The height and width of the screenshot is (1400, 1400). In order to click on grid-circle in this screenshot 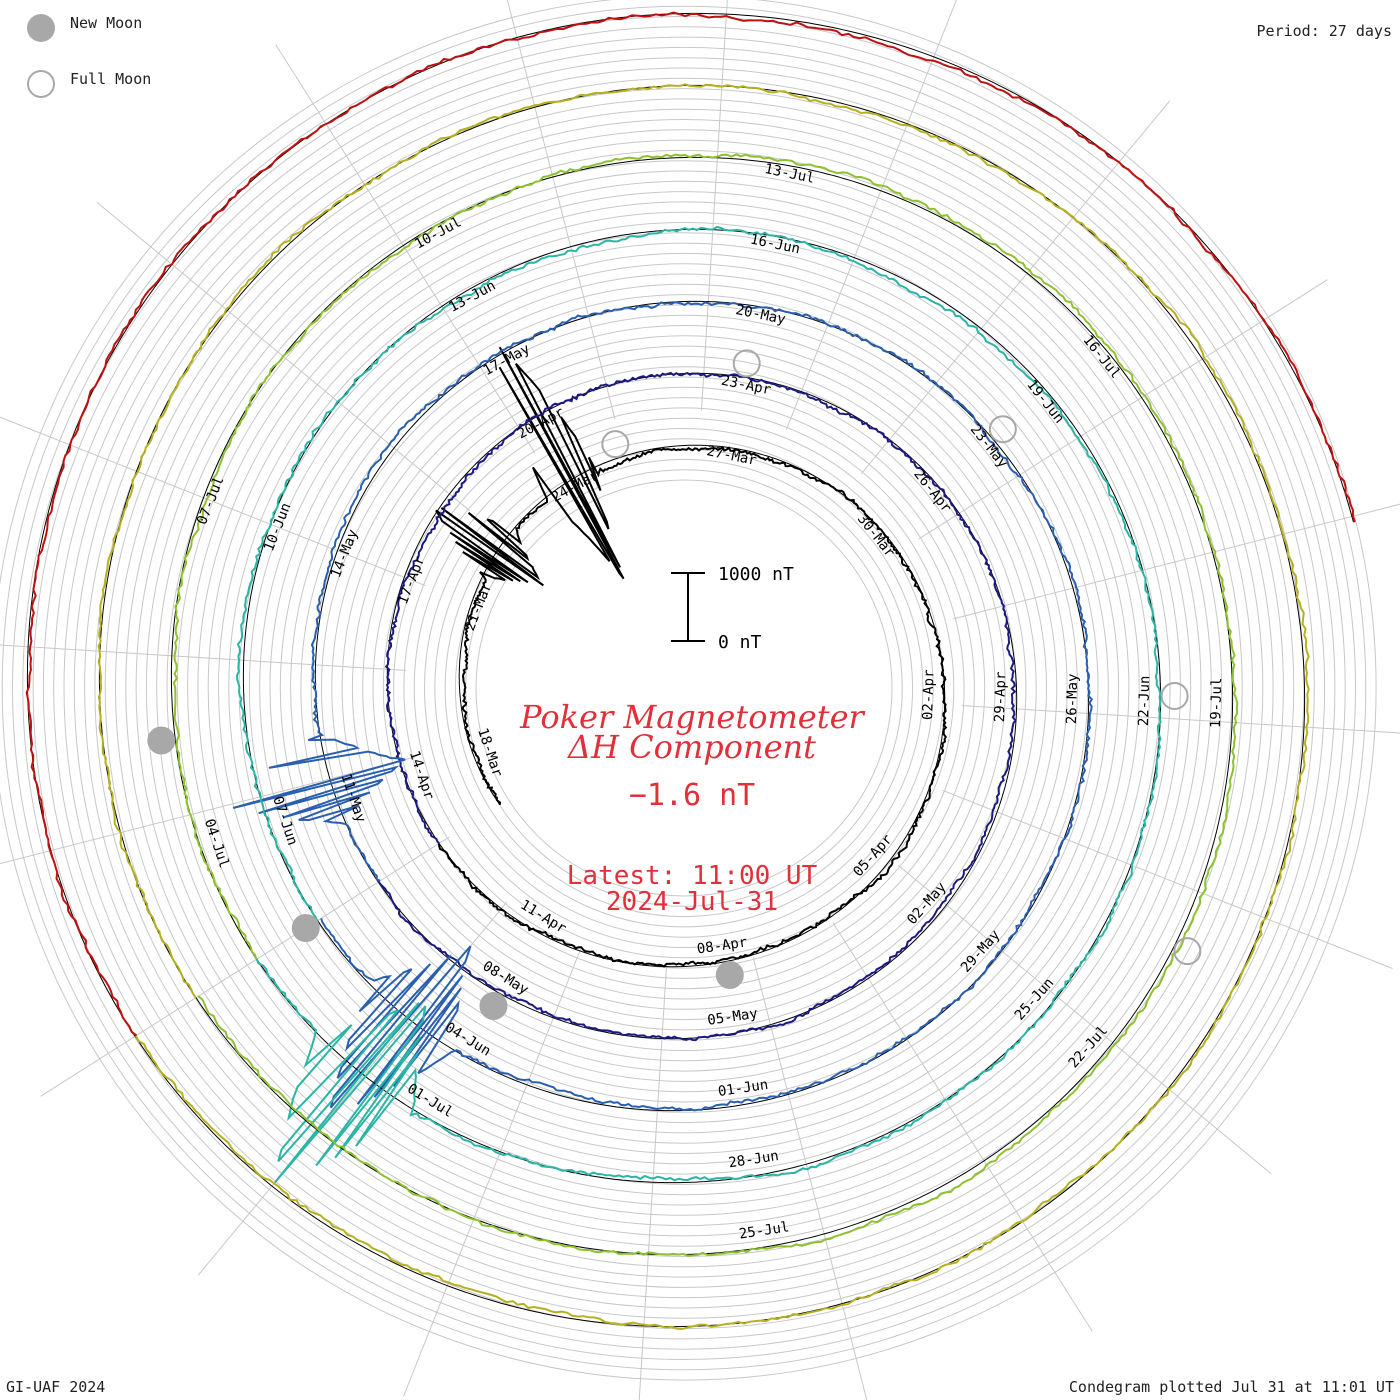, I will do `click(684, 688)`.